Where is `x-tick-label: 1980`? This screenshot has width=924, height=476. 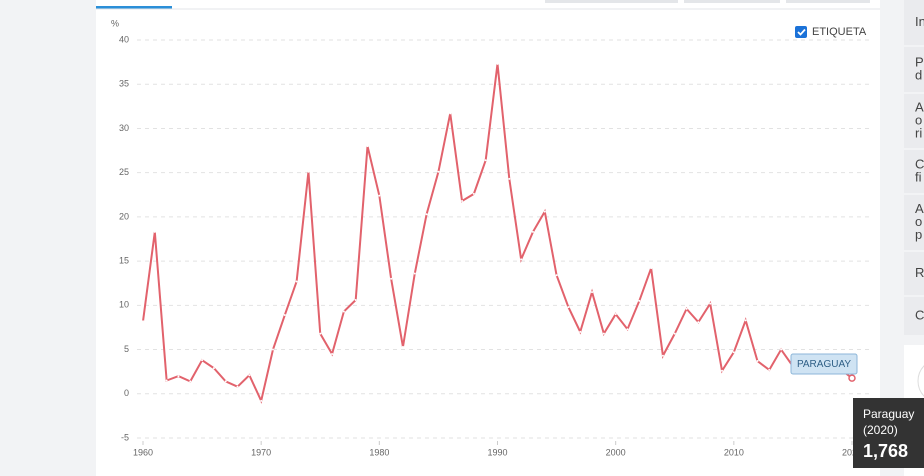 x-tick-label: 1980 is located at coordinates (379, 452).